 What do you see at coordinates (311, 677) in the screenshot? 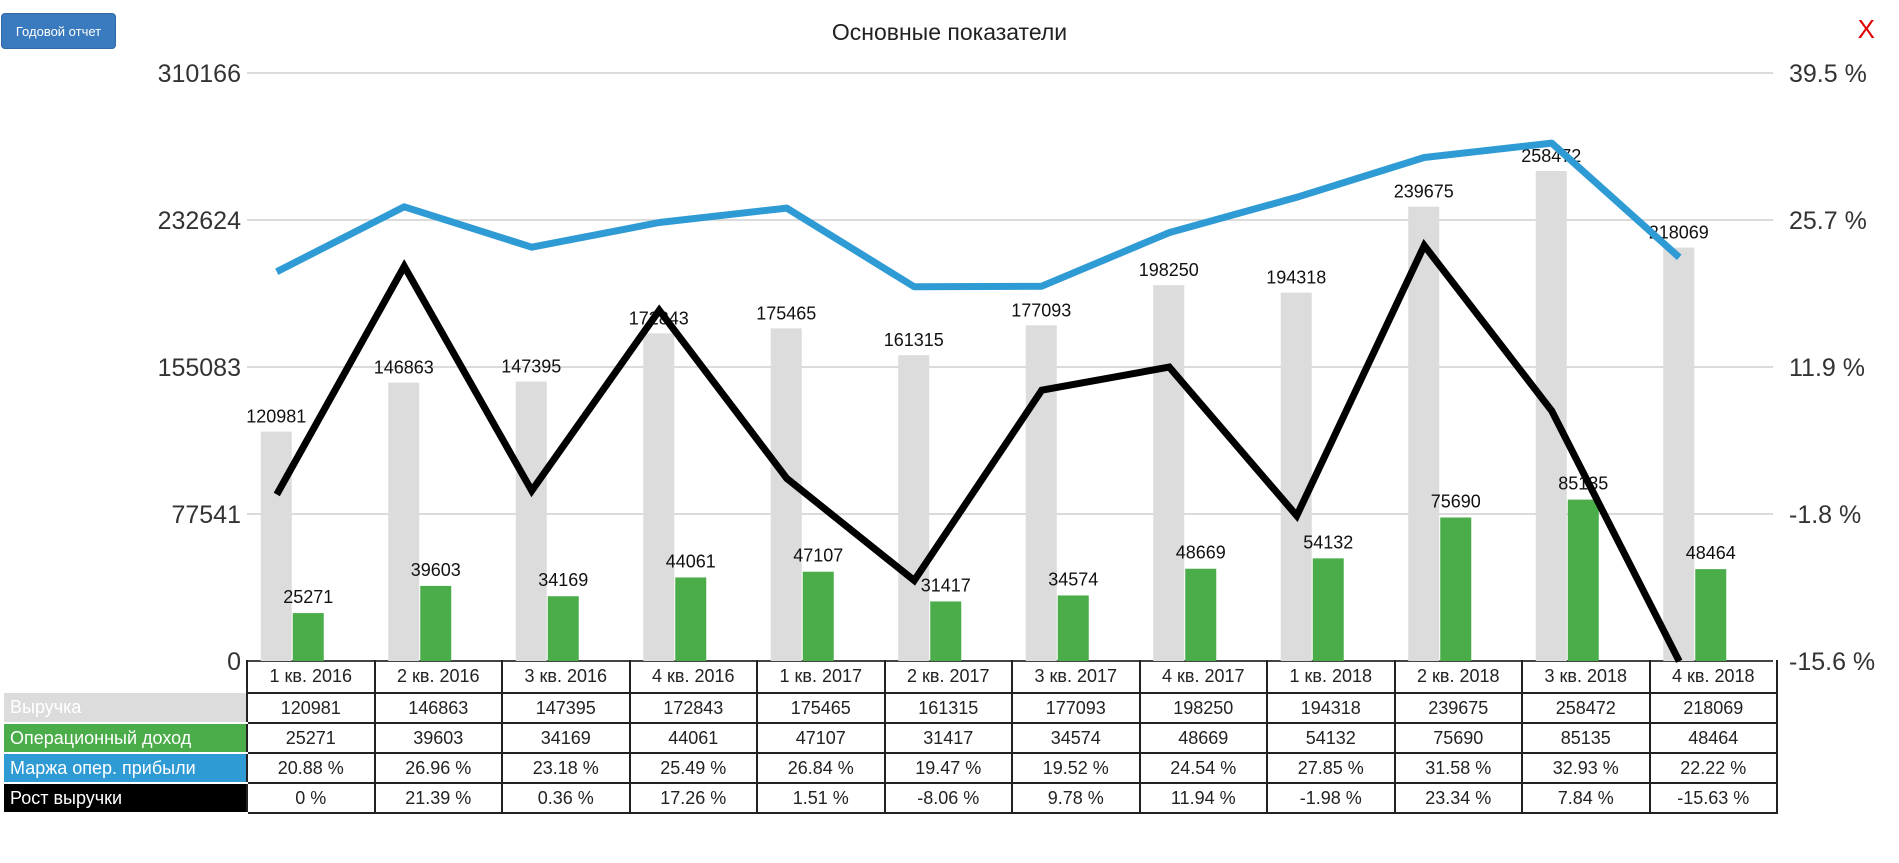
I see `category-label: 1 кв. 2016` at bounding box center [311, 677].